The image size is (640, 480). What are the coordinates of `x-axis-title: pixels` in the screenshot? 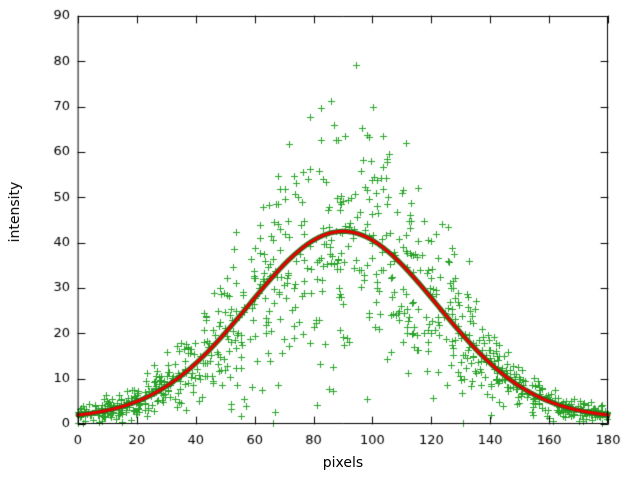 It's located at (343, 463).